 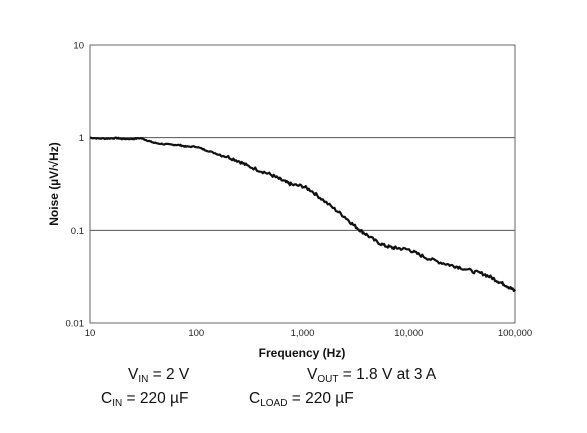 I want to click on cin-subscript: IN, so click(x=117, y=403).